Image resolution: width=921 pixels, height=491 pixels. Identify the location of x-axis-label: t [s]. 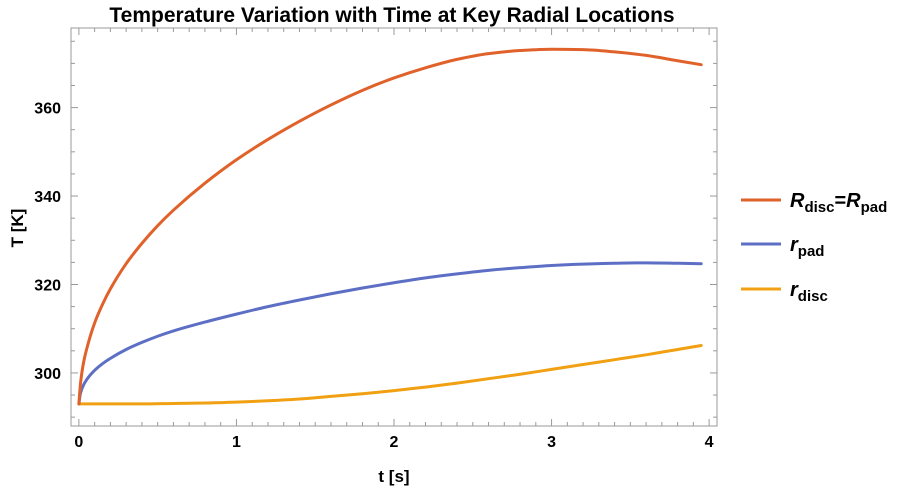
(393, 476).